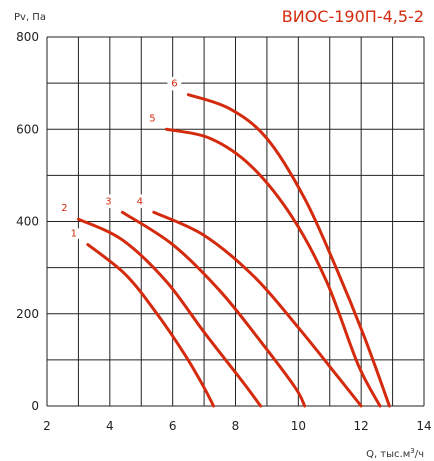 This screenshot has width=434, height=461. What do you see at coordinates (361, 426) in the screenshot?
I see `x-tick-label: 12` at bounding box center [361, 426].